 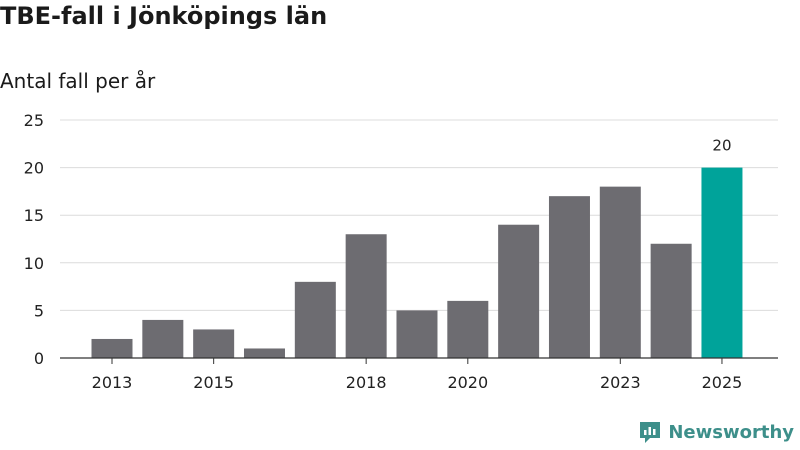 I want to click on x-tick-label: 2015, so click(x=213, y=382).